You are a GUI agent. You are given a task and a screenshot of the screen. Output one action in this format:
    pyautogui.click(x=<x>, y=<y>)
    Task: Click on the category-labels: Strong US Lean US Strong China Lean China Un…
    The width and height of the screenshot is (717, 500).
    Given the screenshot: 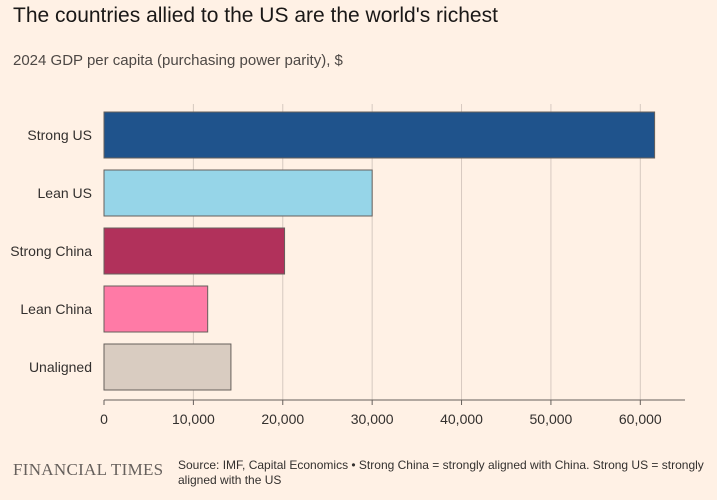 What is the action you would take?
    pyautogui.click(x=51, y=251)
    